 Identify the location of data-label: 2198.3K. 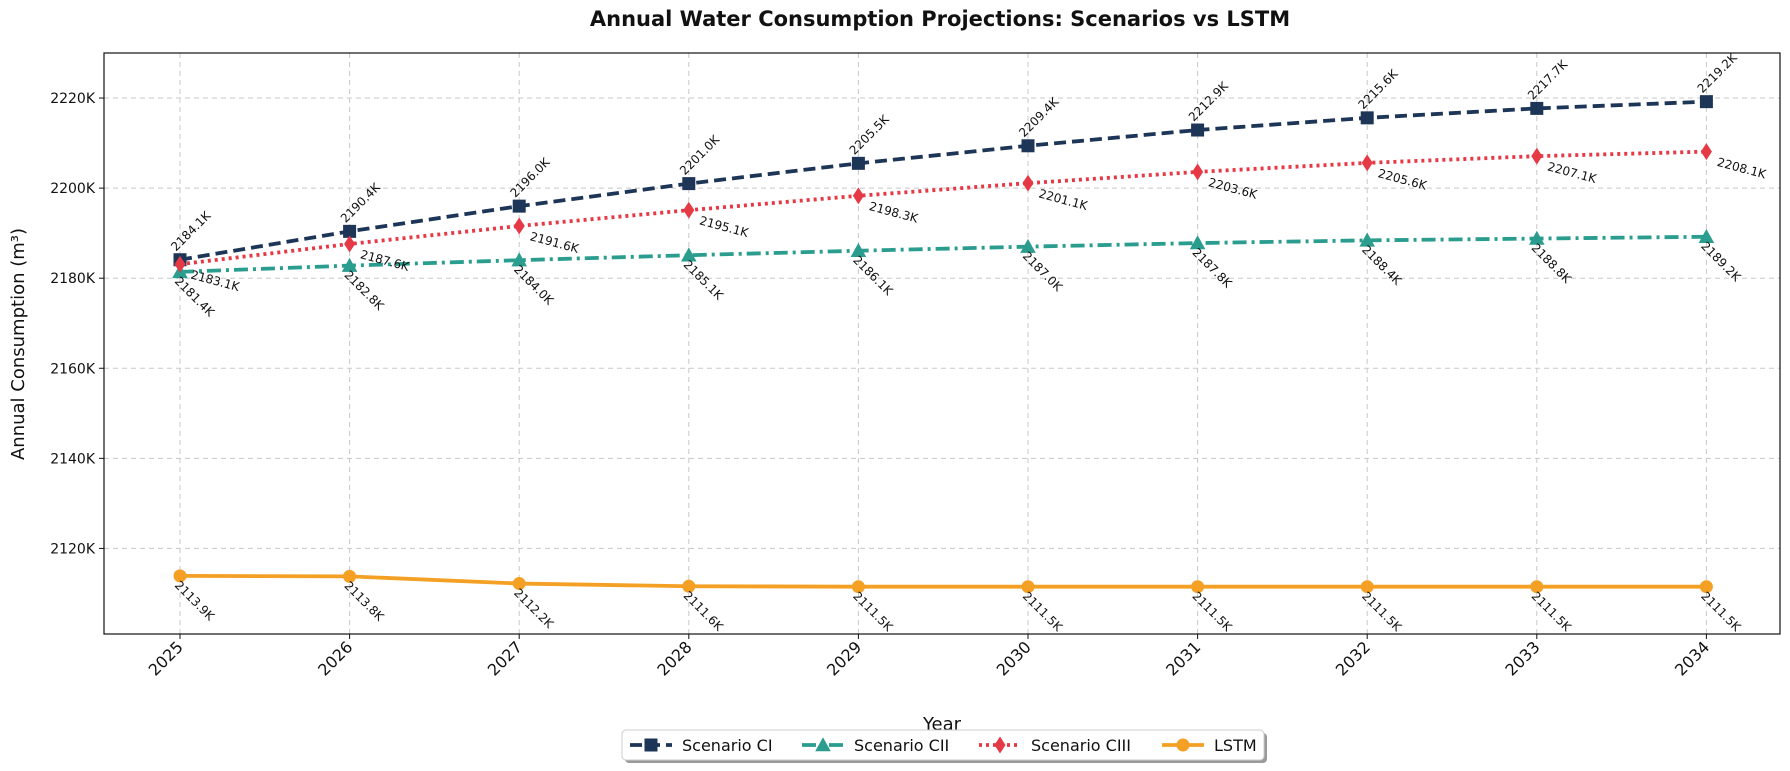
(894, 212).